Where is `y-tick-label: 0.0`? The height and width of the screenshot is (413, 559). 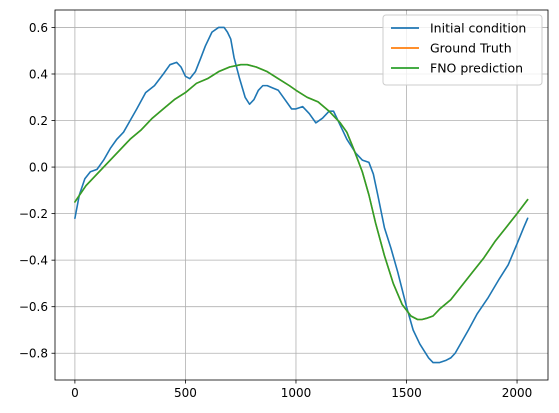 y-tick-label: 0.0 is located at coordinates (38, 168).